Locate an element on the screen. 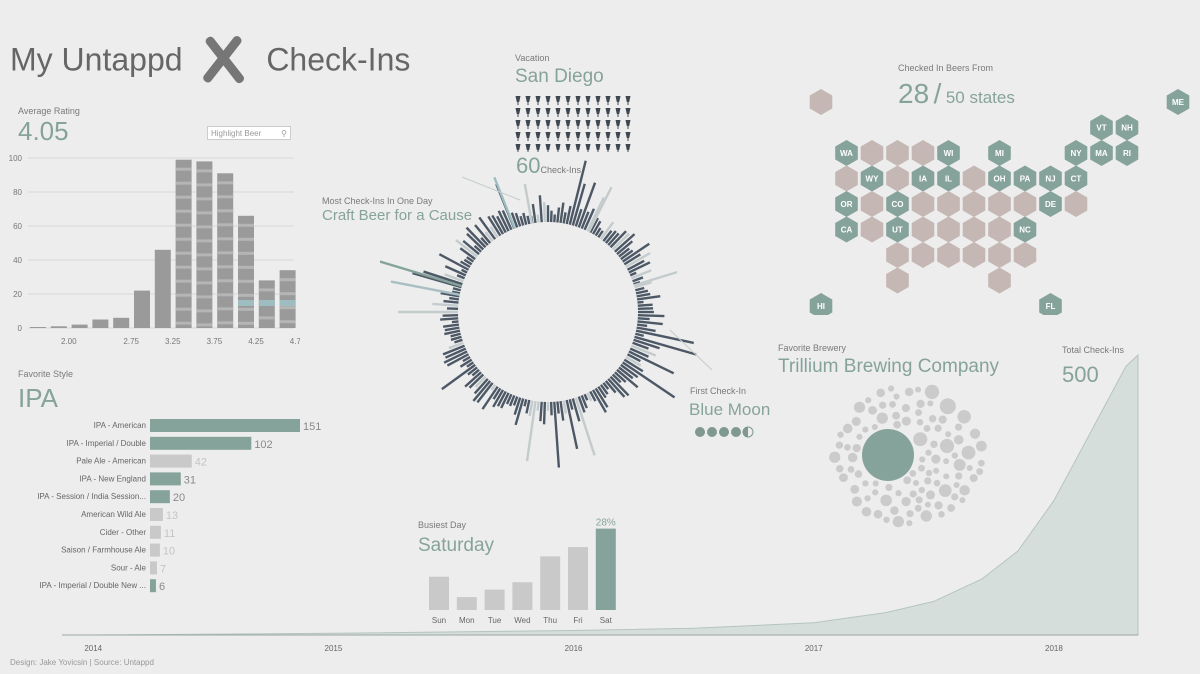 This screenshot has width=1200, height=674. state-hex-label: NC is located at coordinates (1025, 230).